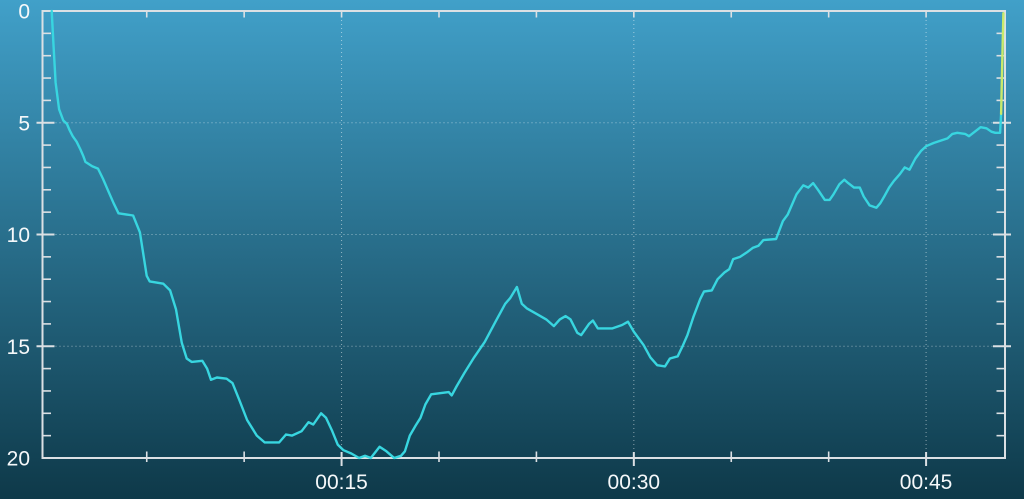 The image size is (1024, 499). Describe the element at coordinates (18, 235) in the screenshot. I see `y-tick-label: 10` at that location.